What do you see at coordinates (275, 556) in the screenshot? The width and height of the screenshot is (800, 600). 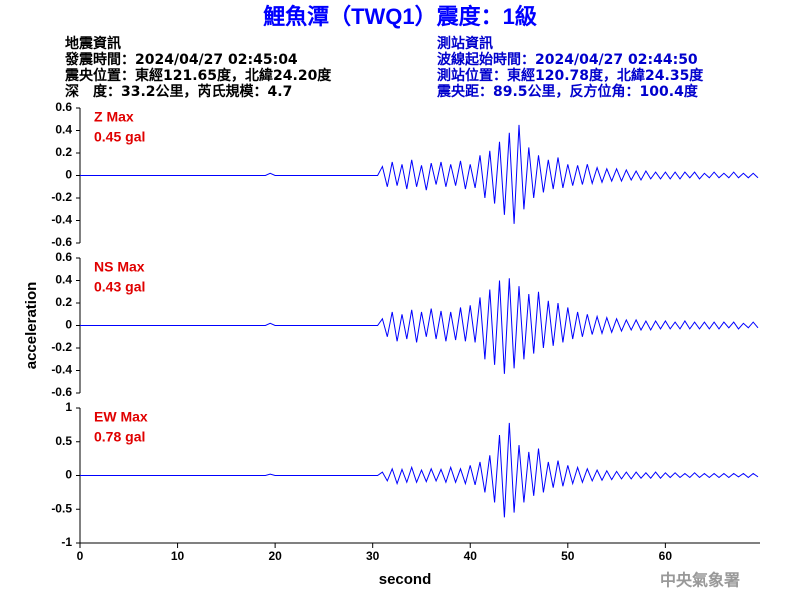 I see `x-tick-label: 20` at bounding box center [275, 556].